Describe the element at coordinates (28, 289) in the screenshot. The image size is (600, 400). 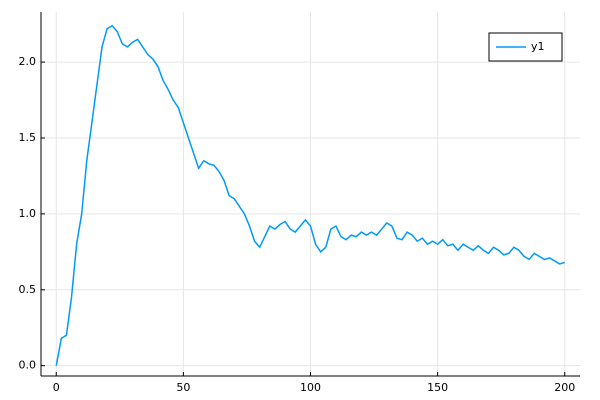
I see `y-tick-label: 0.5` at that location.